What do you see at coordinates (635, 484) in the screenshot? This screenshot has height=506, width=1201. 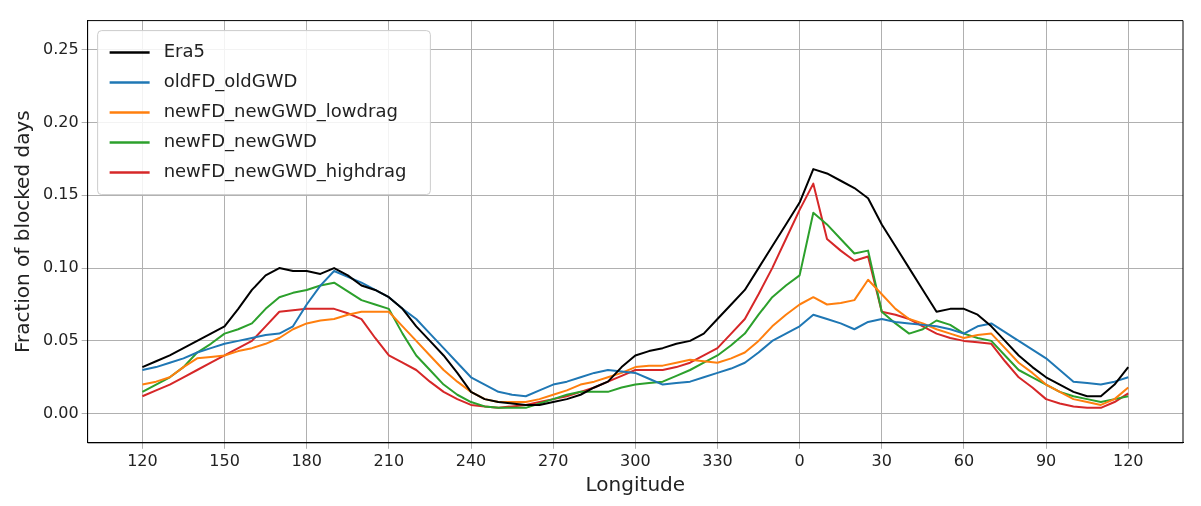 I see `x-axis-title: Longitude` at bounding box center [635, 484].